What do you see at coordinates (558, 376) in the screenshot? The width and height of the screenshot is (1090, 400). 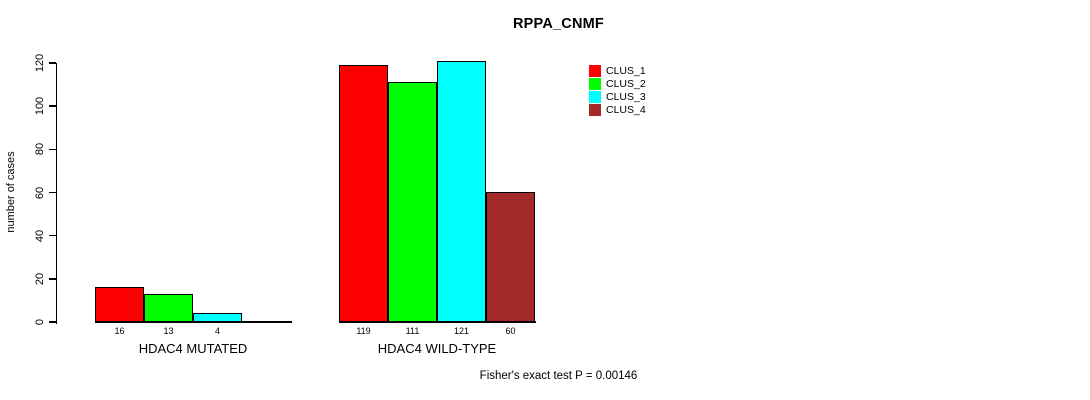 I see `fisher-test-annotation: Fisher's exact test P = 0.00146` at bounding box center [558, 376].